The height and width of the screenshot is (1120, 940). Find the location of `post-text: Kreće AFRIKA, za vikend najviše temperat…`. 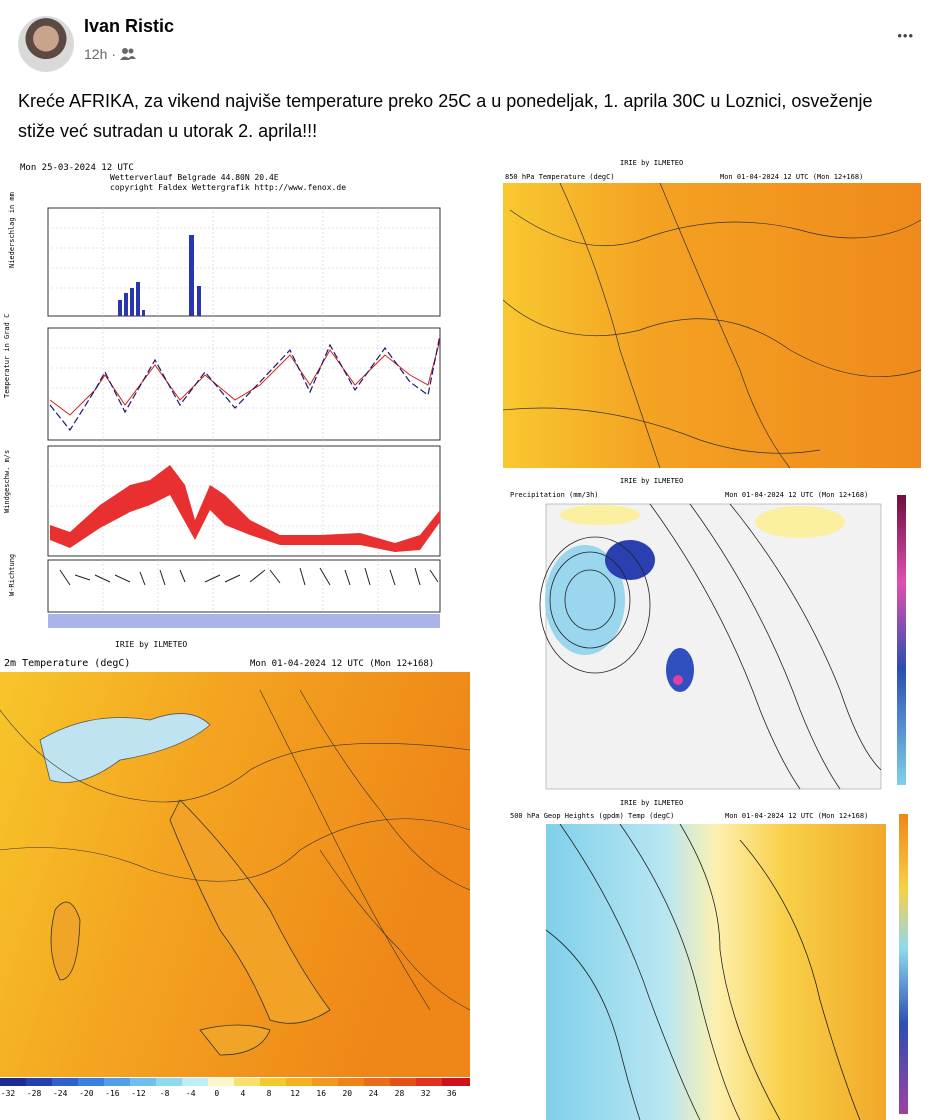

post-text: Kreće AFRIKA, za vikend najviše temperat… is located at coordinates (445, 116).